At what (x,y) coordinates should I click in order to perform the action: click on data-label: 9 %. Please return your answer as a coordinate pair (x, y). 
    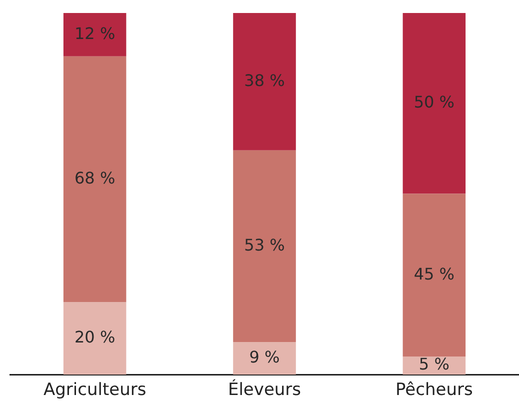
    Looking at the image, I should click on (264, 356).